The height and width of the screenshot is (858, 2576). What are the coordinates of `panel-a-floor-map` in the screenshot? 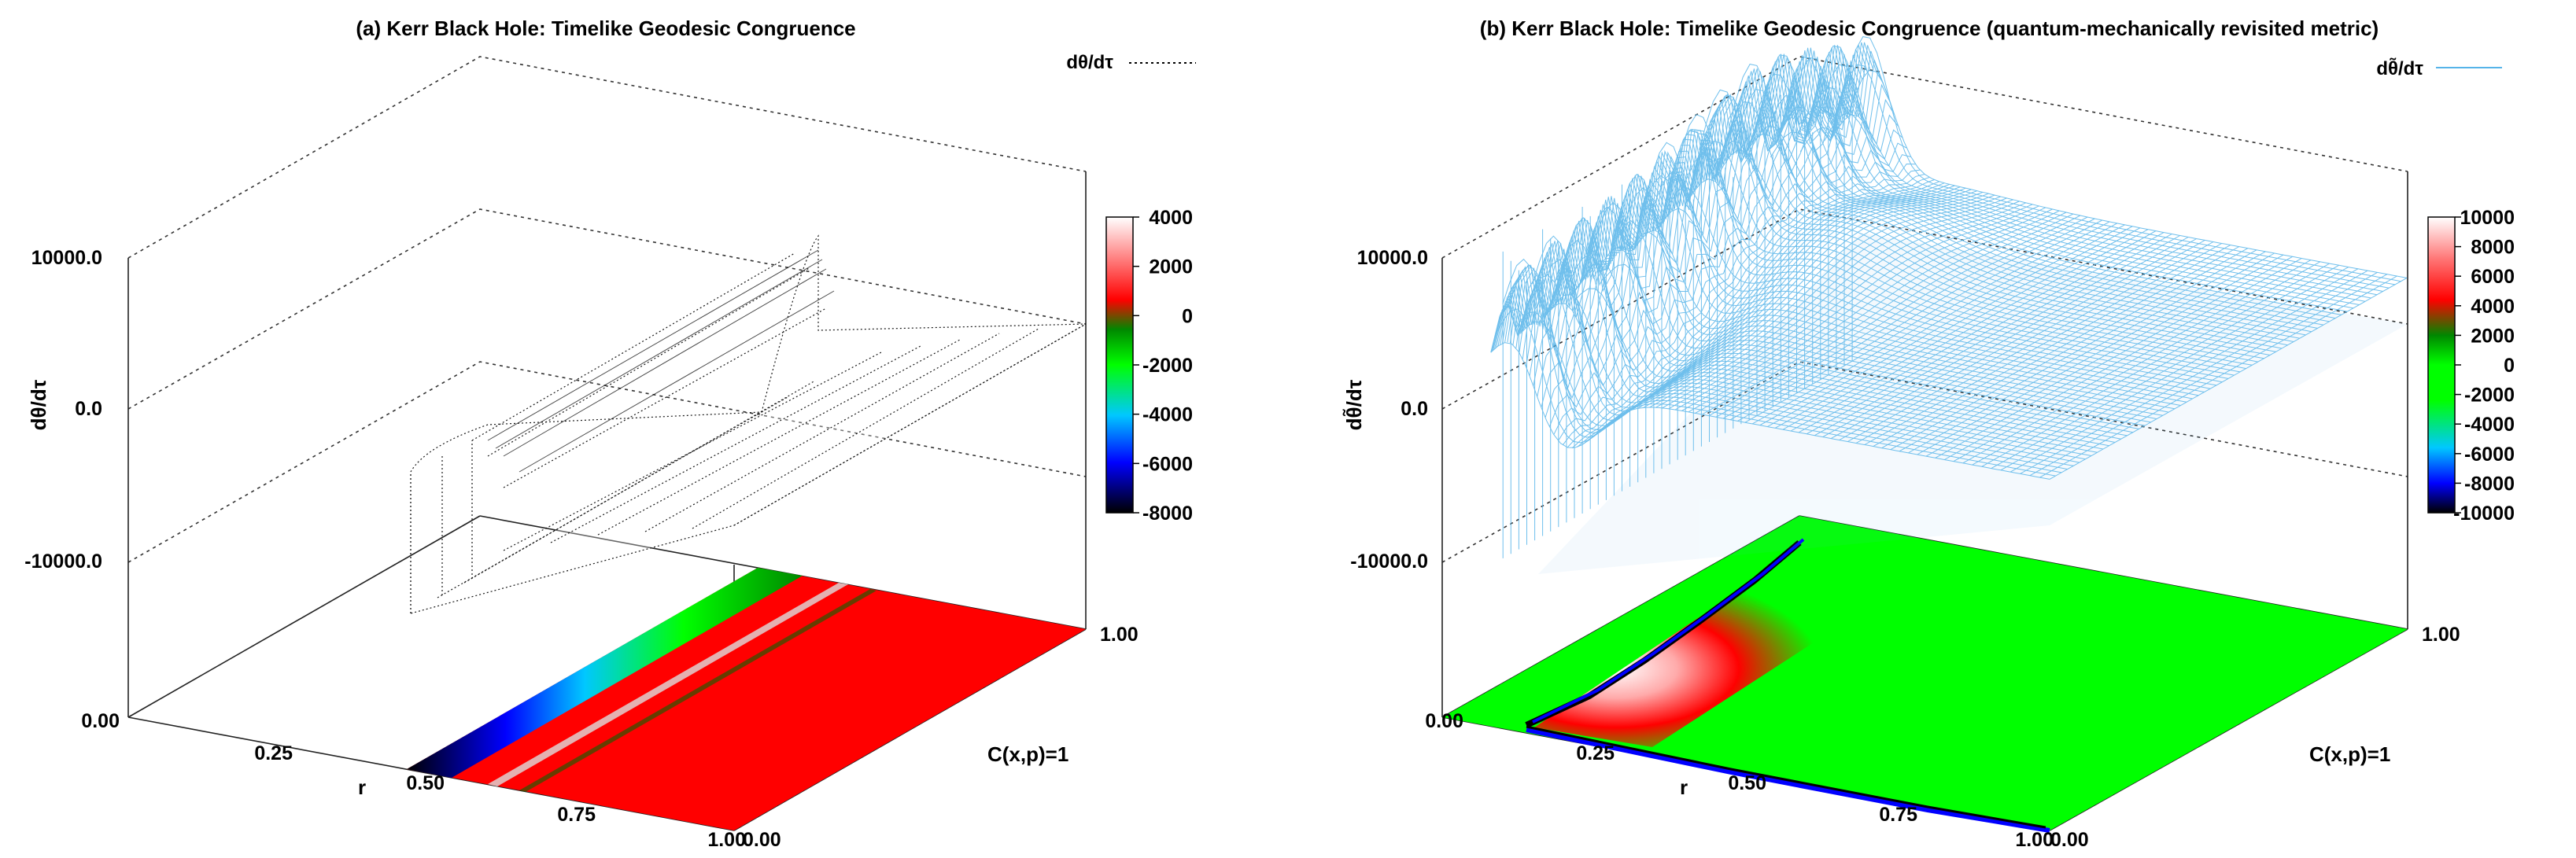 It's located at (746, 699).